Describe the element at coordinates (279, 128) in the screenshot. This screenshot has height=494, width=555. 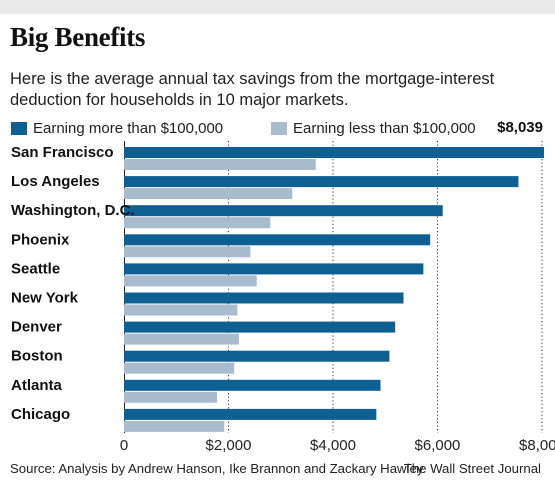
I see `legend-swatch-low` at that location.